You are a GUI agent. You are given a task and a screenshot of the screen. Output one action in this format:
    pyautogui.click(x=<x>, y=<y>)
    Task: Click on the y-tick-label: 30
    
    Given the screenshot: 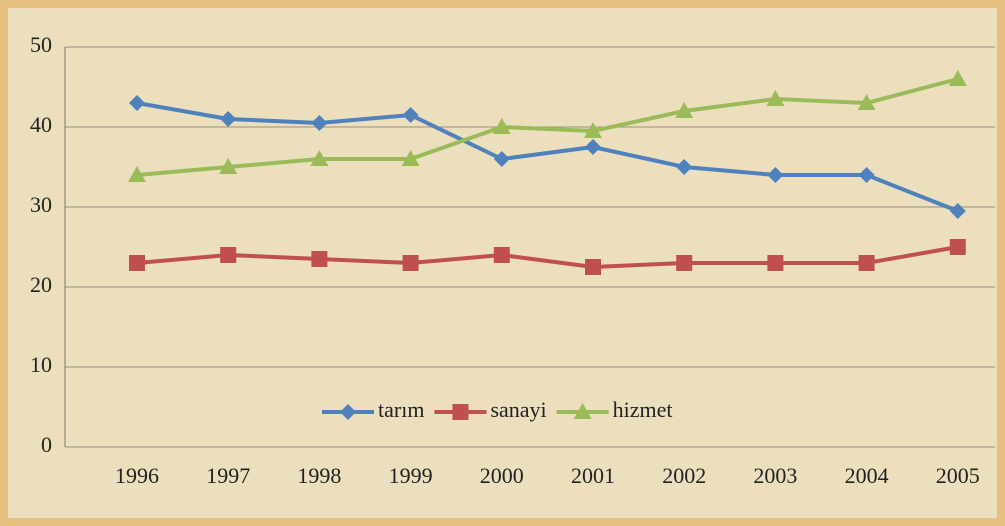 What is the action you would take?
    pyautogui.click(x=41, y=204)
    